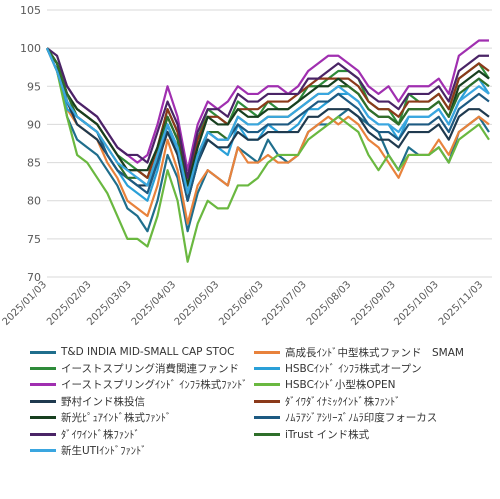 The image size is (500, 499). Describe the element at coordinates (30, 48) in the screenshot. I see `y-tick-label: 100` at that location.